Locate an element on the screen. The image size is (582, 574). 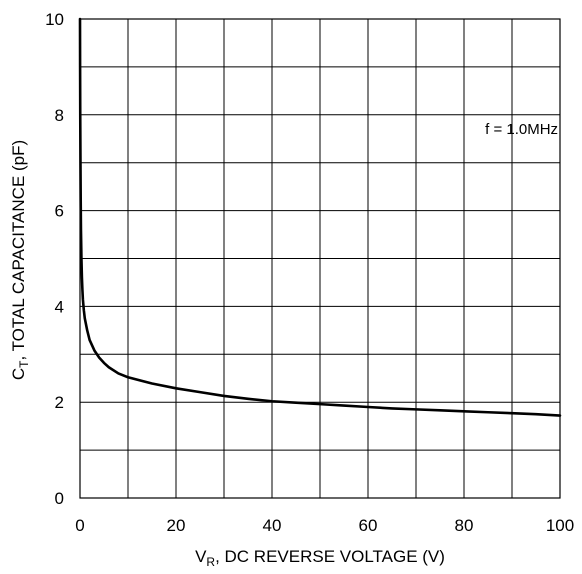
x-axis-title-main: V is located at coordinates (201, 556).